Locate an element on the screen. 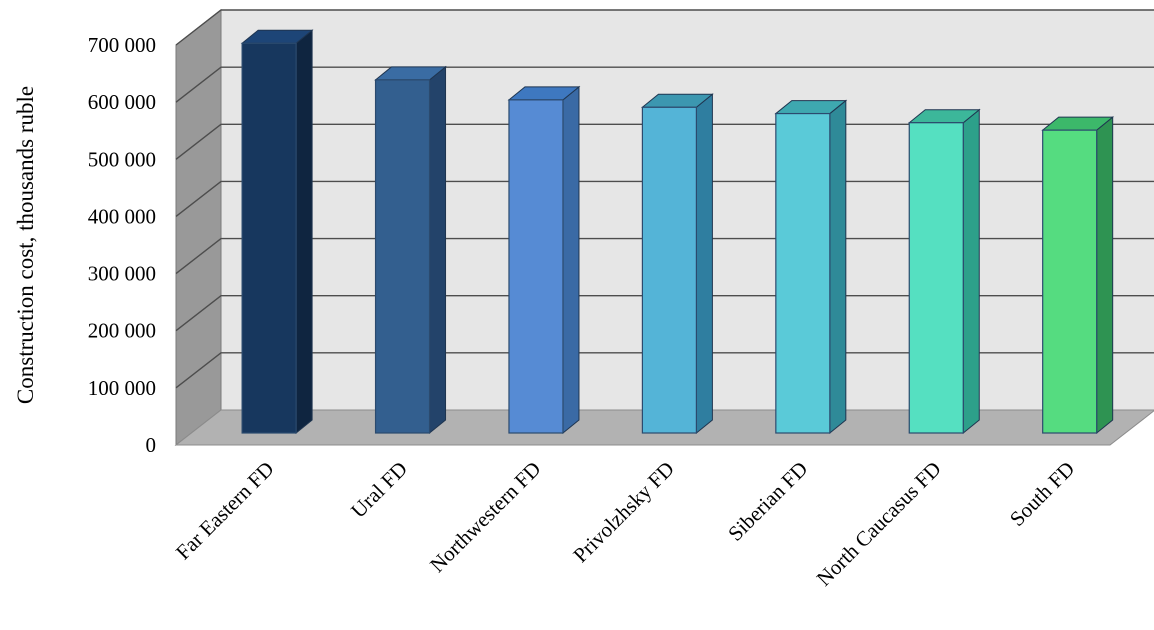 This screenshot has height=630, width=1154. y-tick-label: 500 000 is located at coordinates (122, 159).